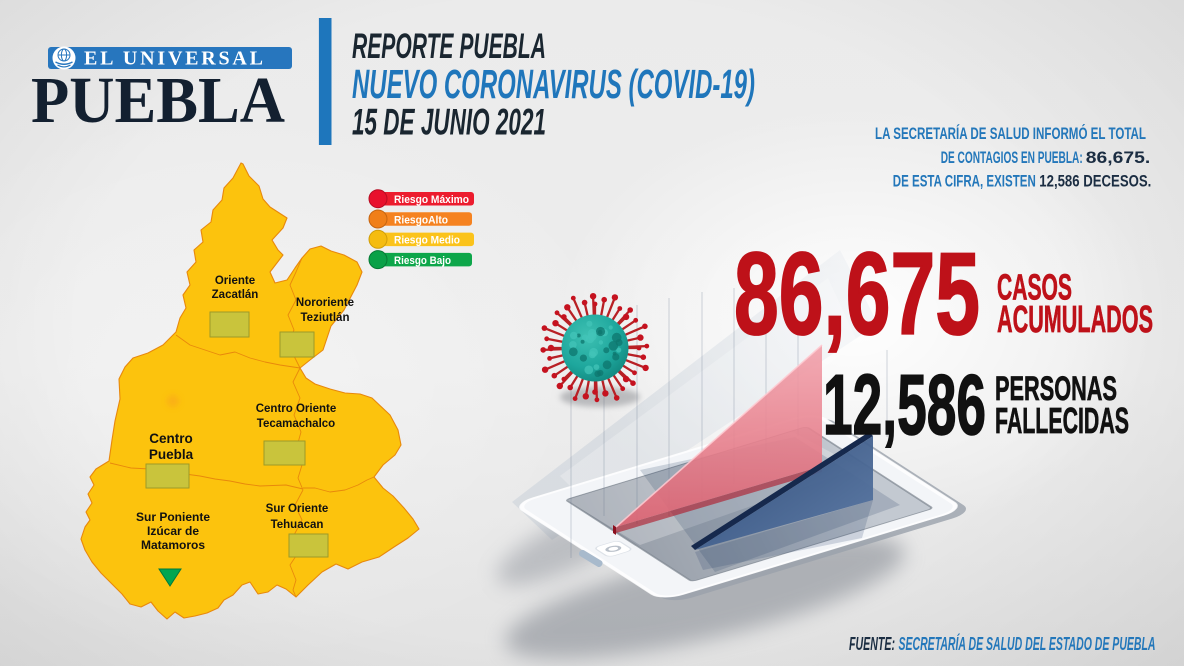 This screenshot has width=1184, height=666. What do you see at coordinates (1034, 287) in the screenshot?
I see `svg-text: CASOS` at bounding box center [1034, 287].